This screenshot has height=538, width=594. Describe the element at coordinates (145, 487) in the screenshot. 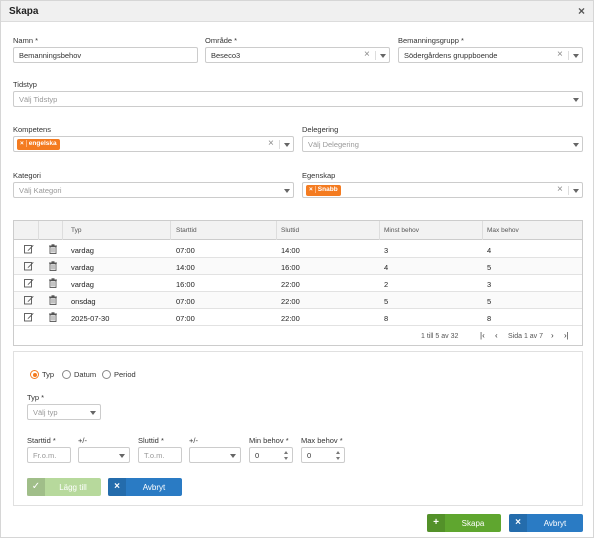

I see `panel-cancel-button: × Avbryt` at that location.